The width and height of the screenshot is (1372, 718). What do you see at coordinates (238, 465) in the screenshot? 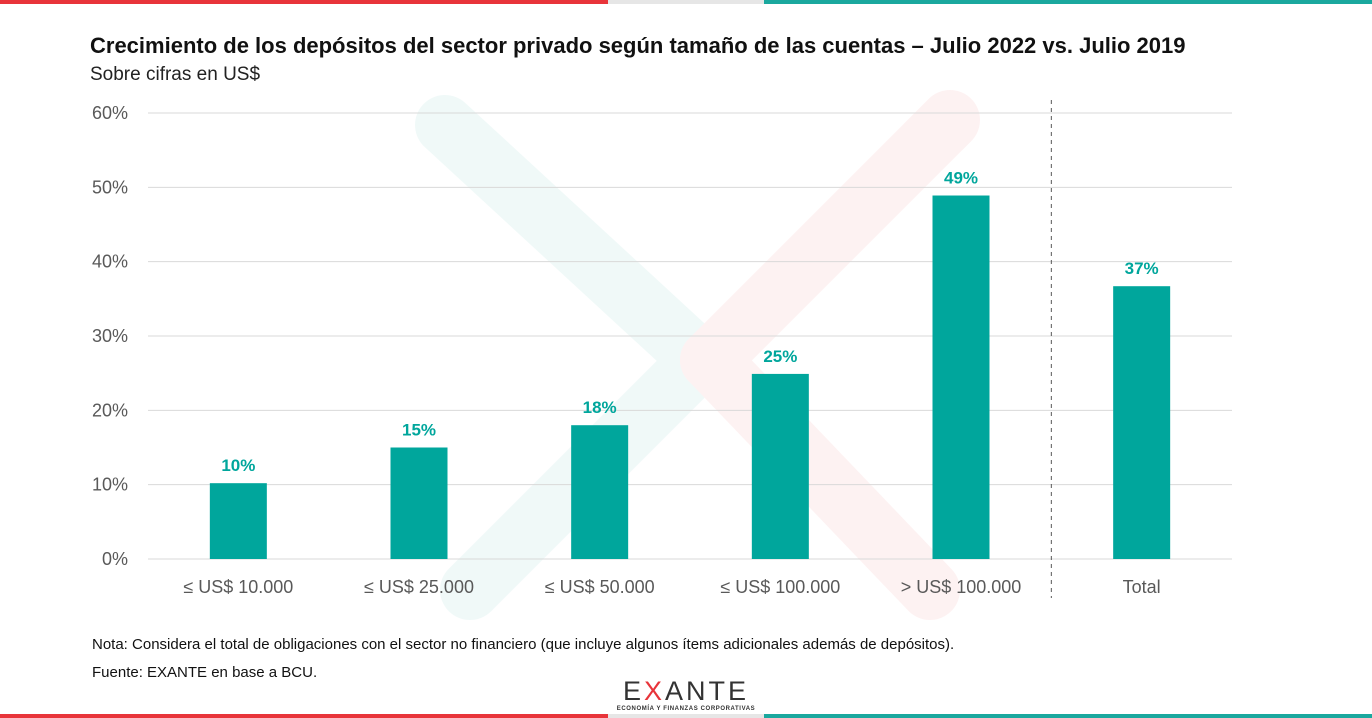
I see `data-label: 10%` at bounding box center [238, 465].